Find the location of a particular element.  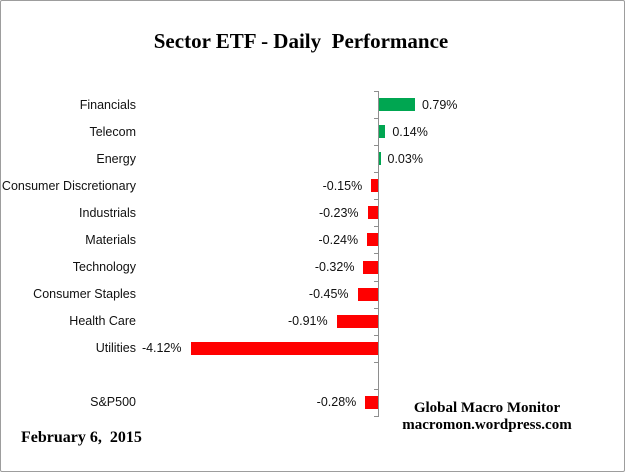

value-label: 0.79% is located at coordinates (439, 104).